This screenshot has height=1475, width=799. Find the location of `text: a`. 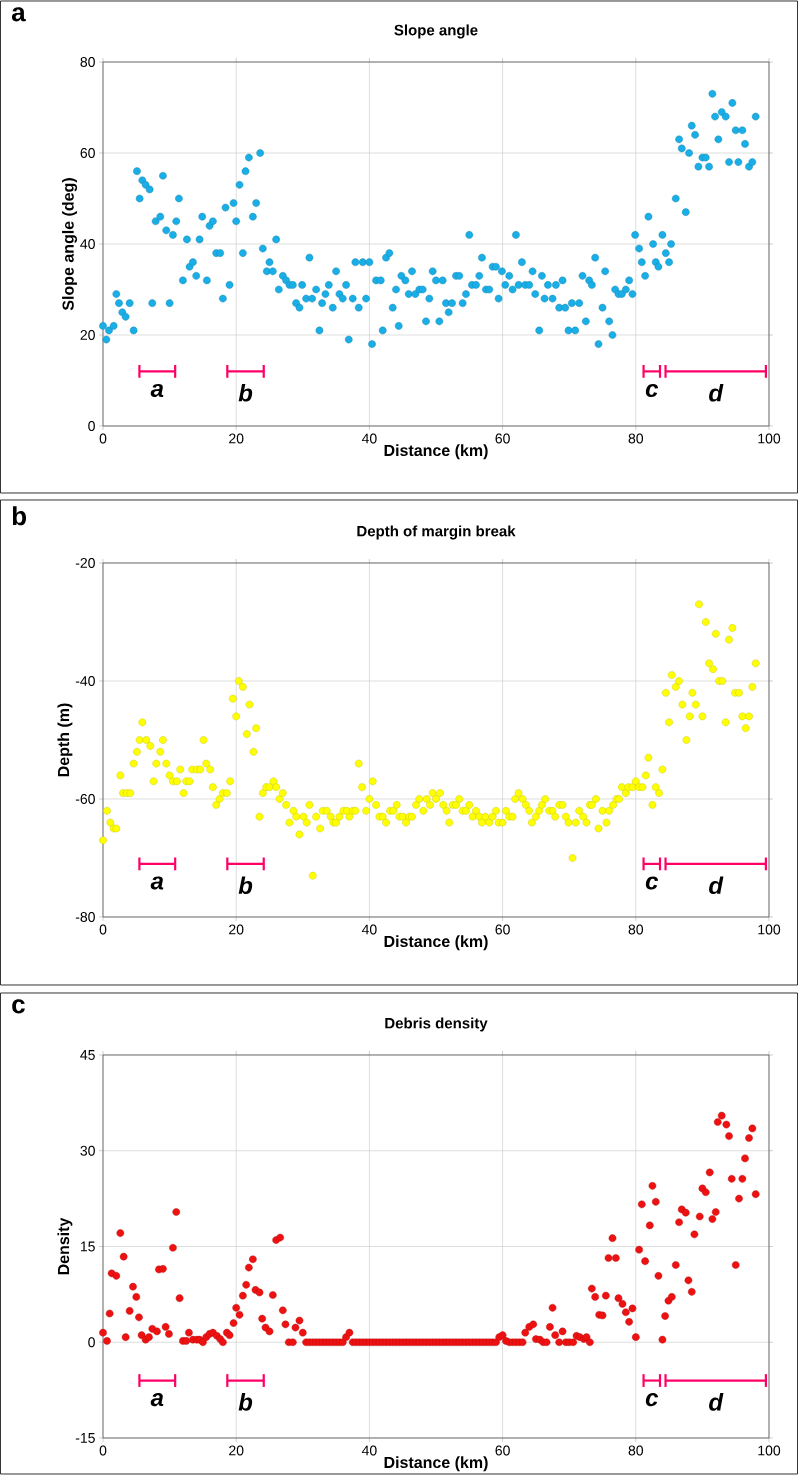

text: a is located at coordinates (18, 14).